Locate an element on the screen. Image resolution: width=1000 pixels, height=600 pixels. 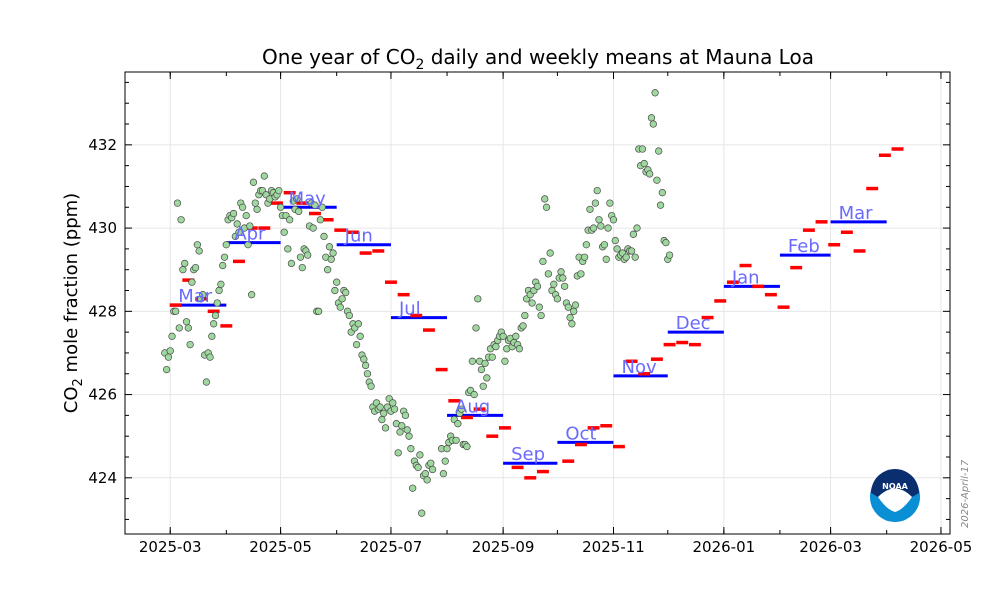
month-label: Apr is located at coordinates (250, 234).